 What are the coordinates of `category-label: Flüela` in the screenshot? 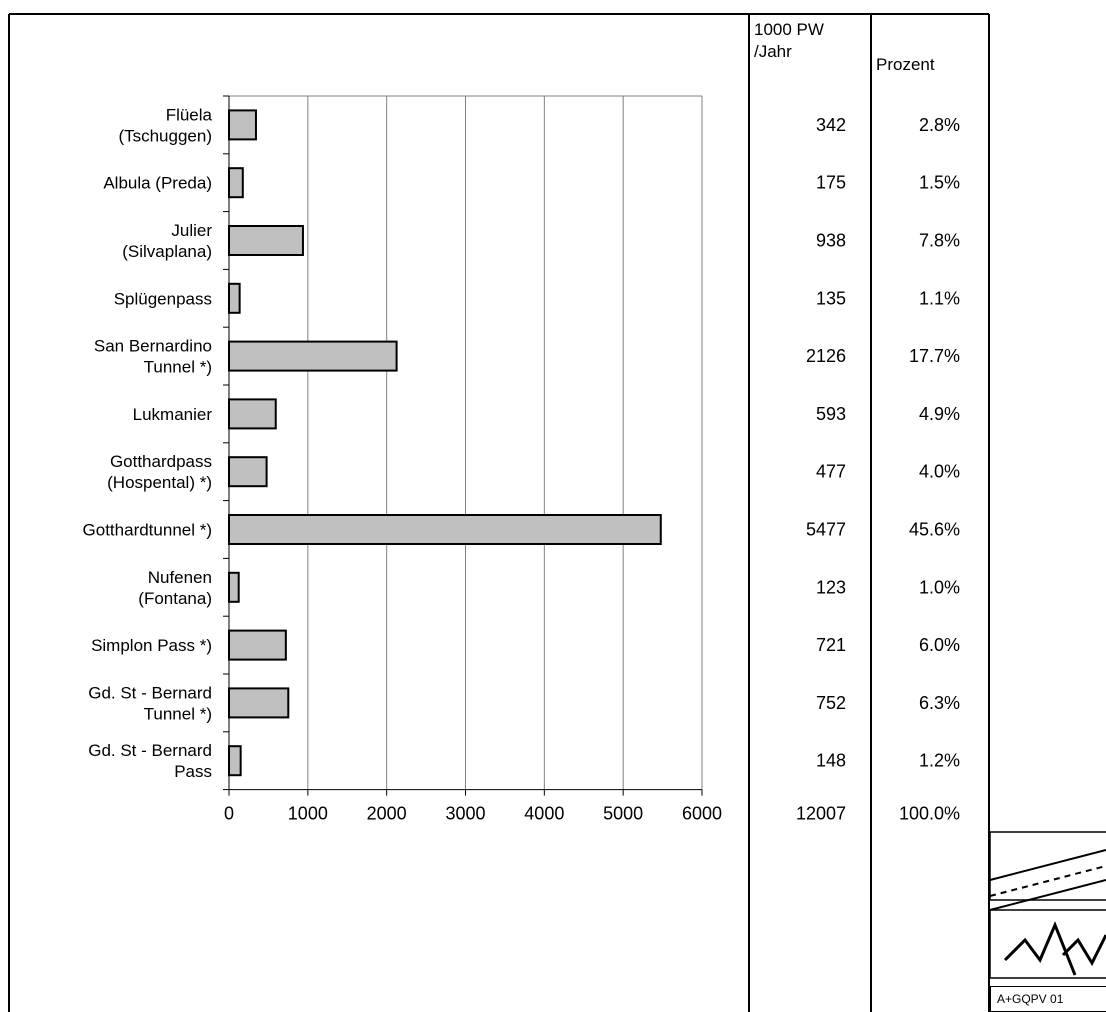 It's located at (189, 114).